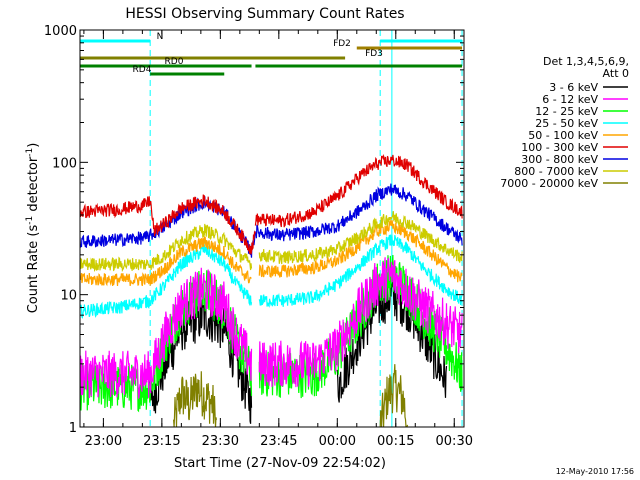  Describe the element at coordinates (161, 441) in the screenshot. I see `x-tick-label: 23:15` at that location.